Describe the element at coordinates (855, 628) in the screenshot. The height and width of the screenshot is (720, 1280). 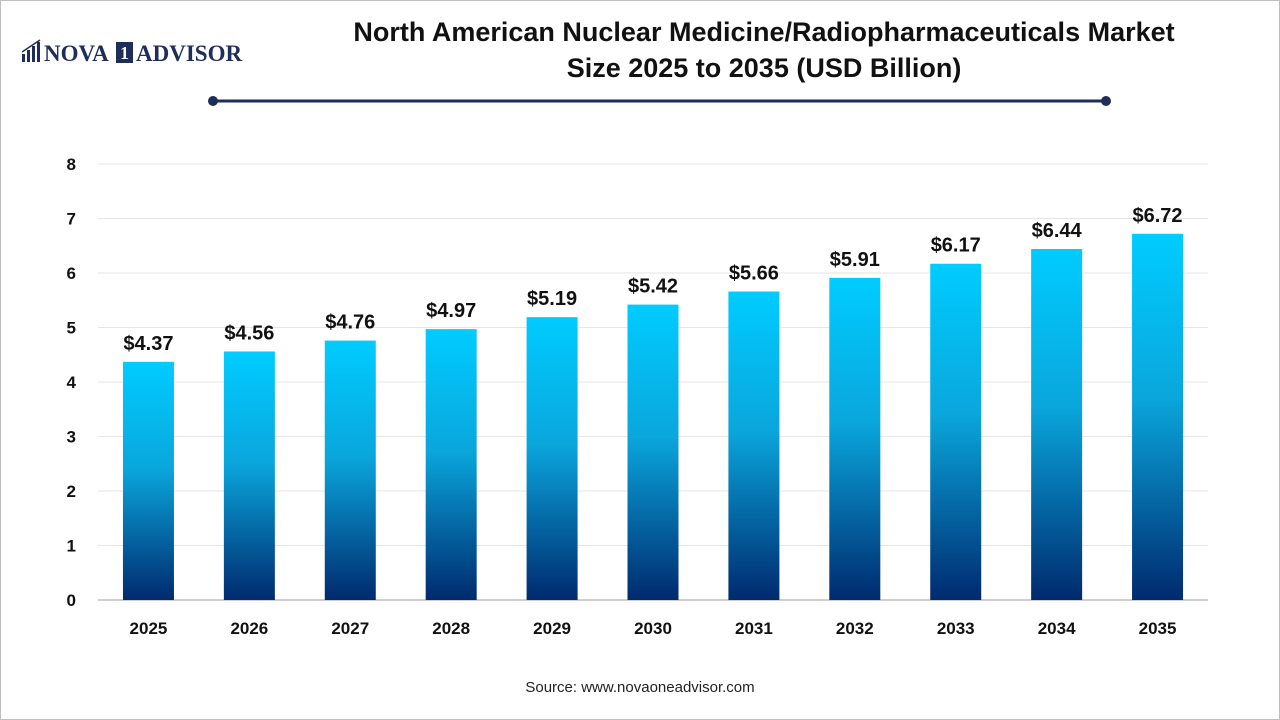
I see `x-tick-label: 2032` at that location.